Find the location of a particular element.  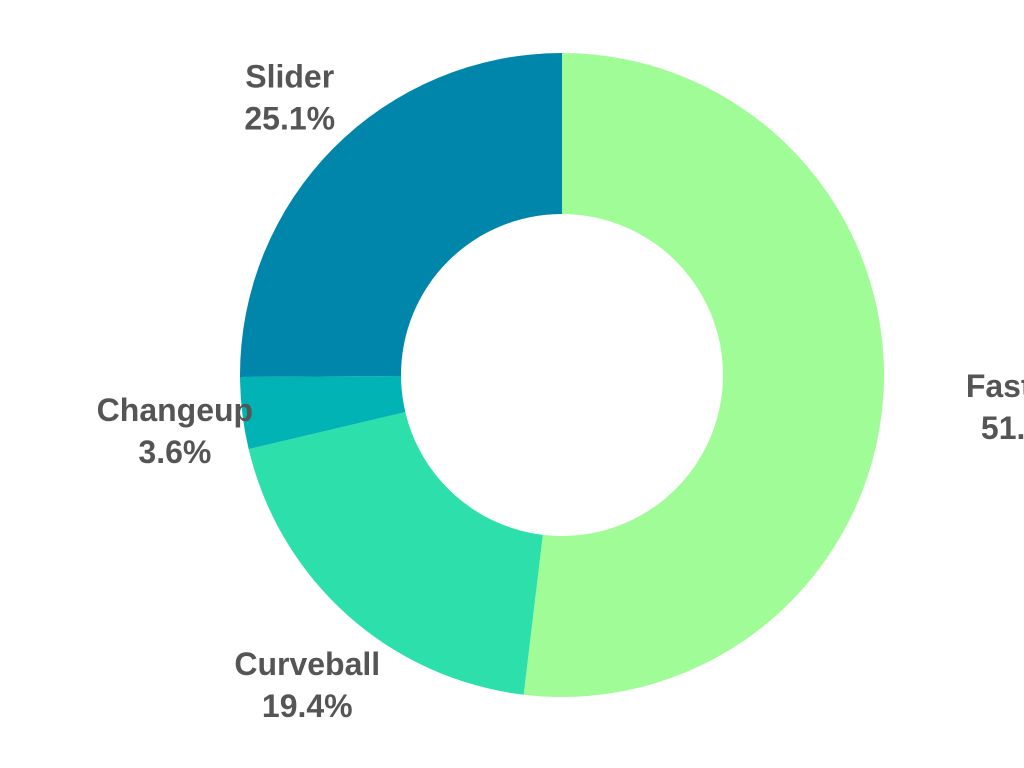

slice-label-fastball: Fastball 51.9% is located at coordinates (995, 407).